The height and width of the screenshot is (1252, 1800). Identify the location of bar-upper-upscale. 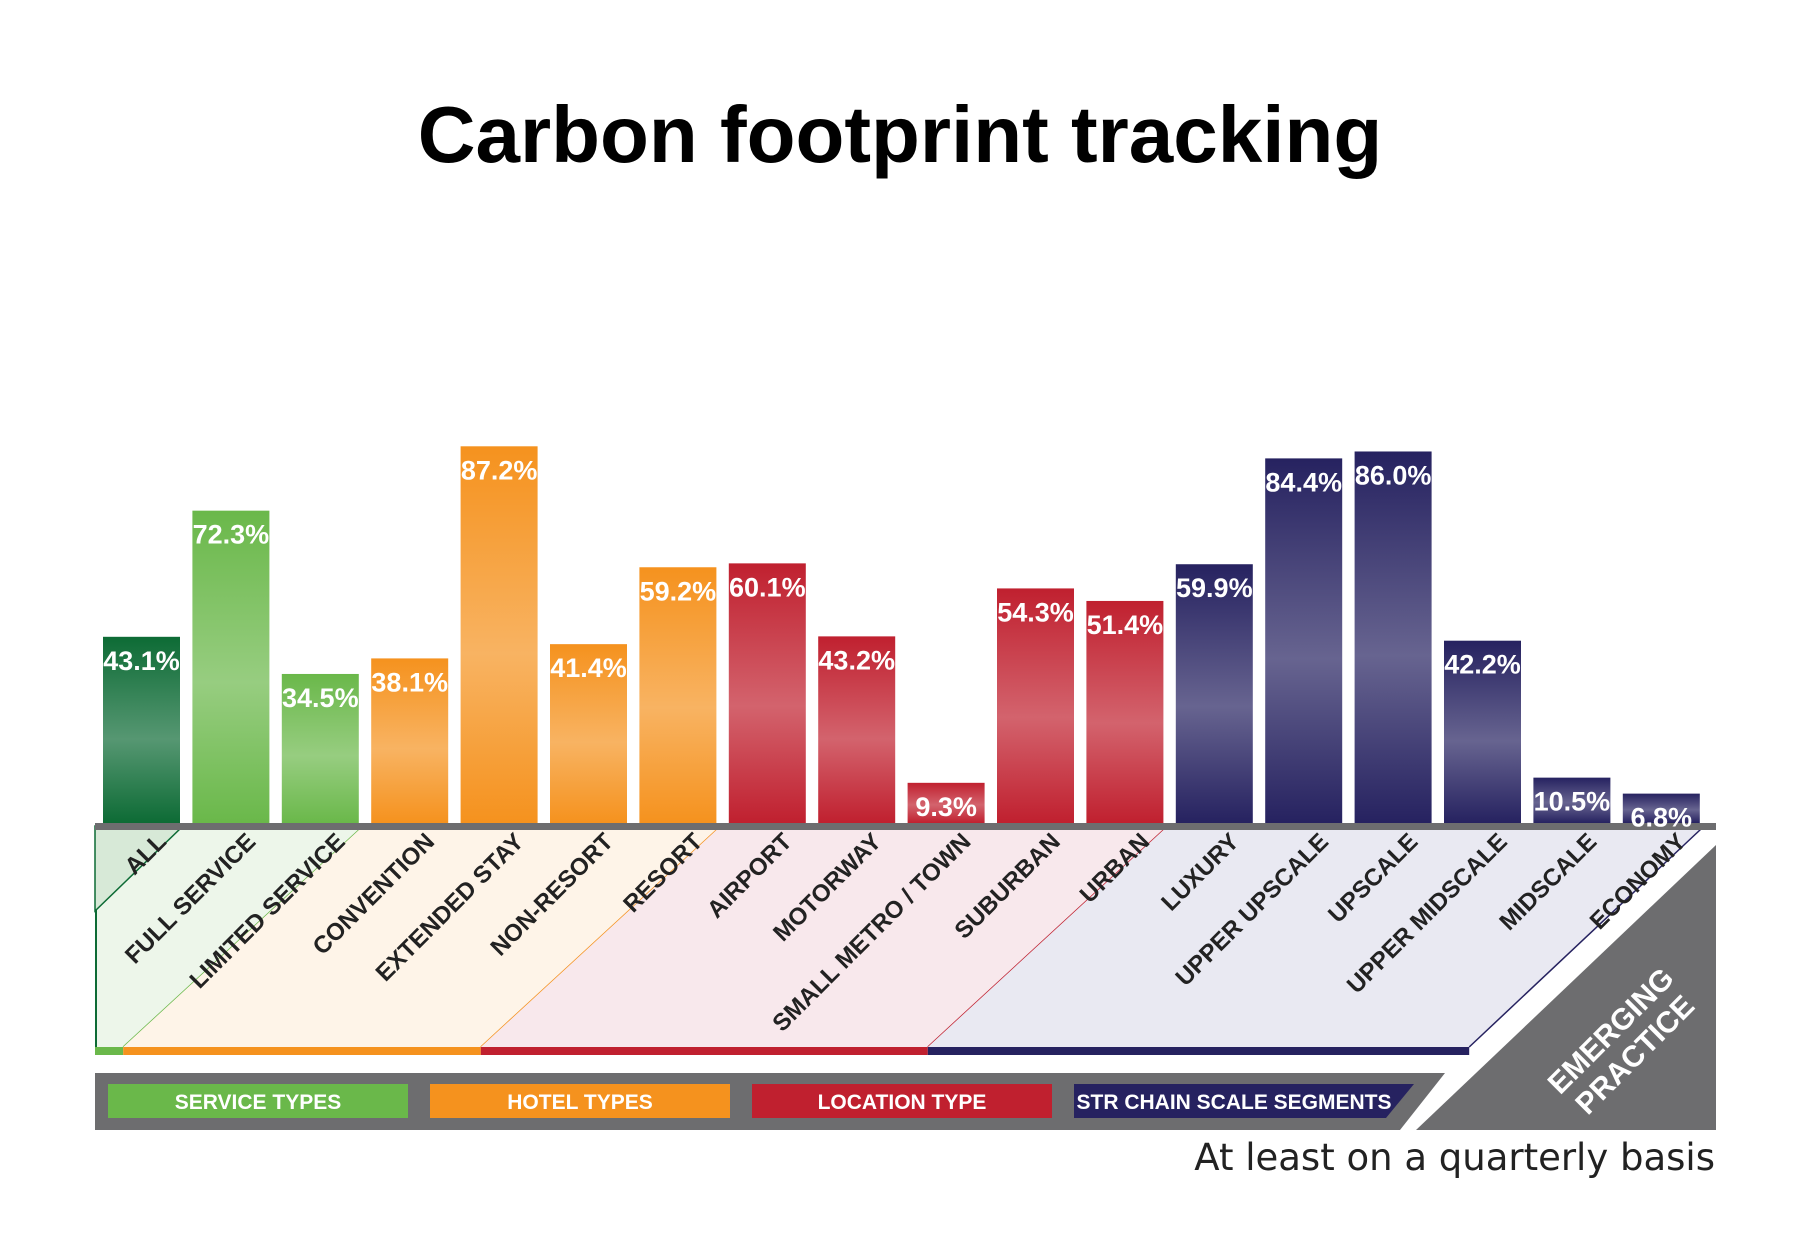
(1304, 640).